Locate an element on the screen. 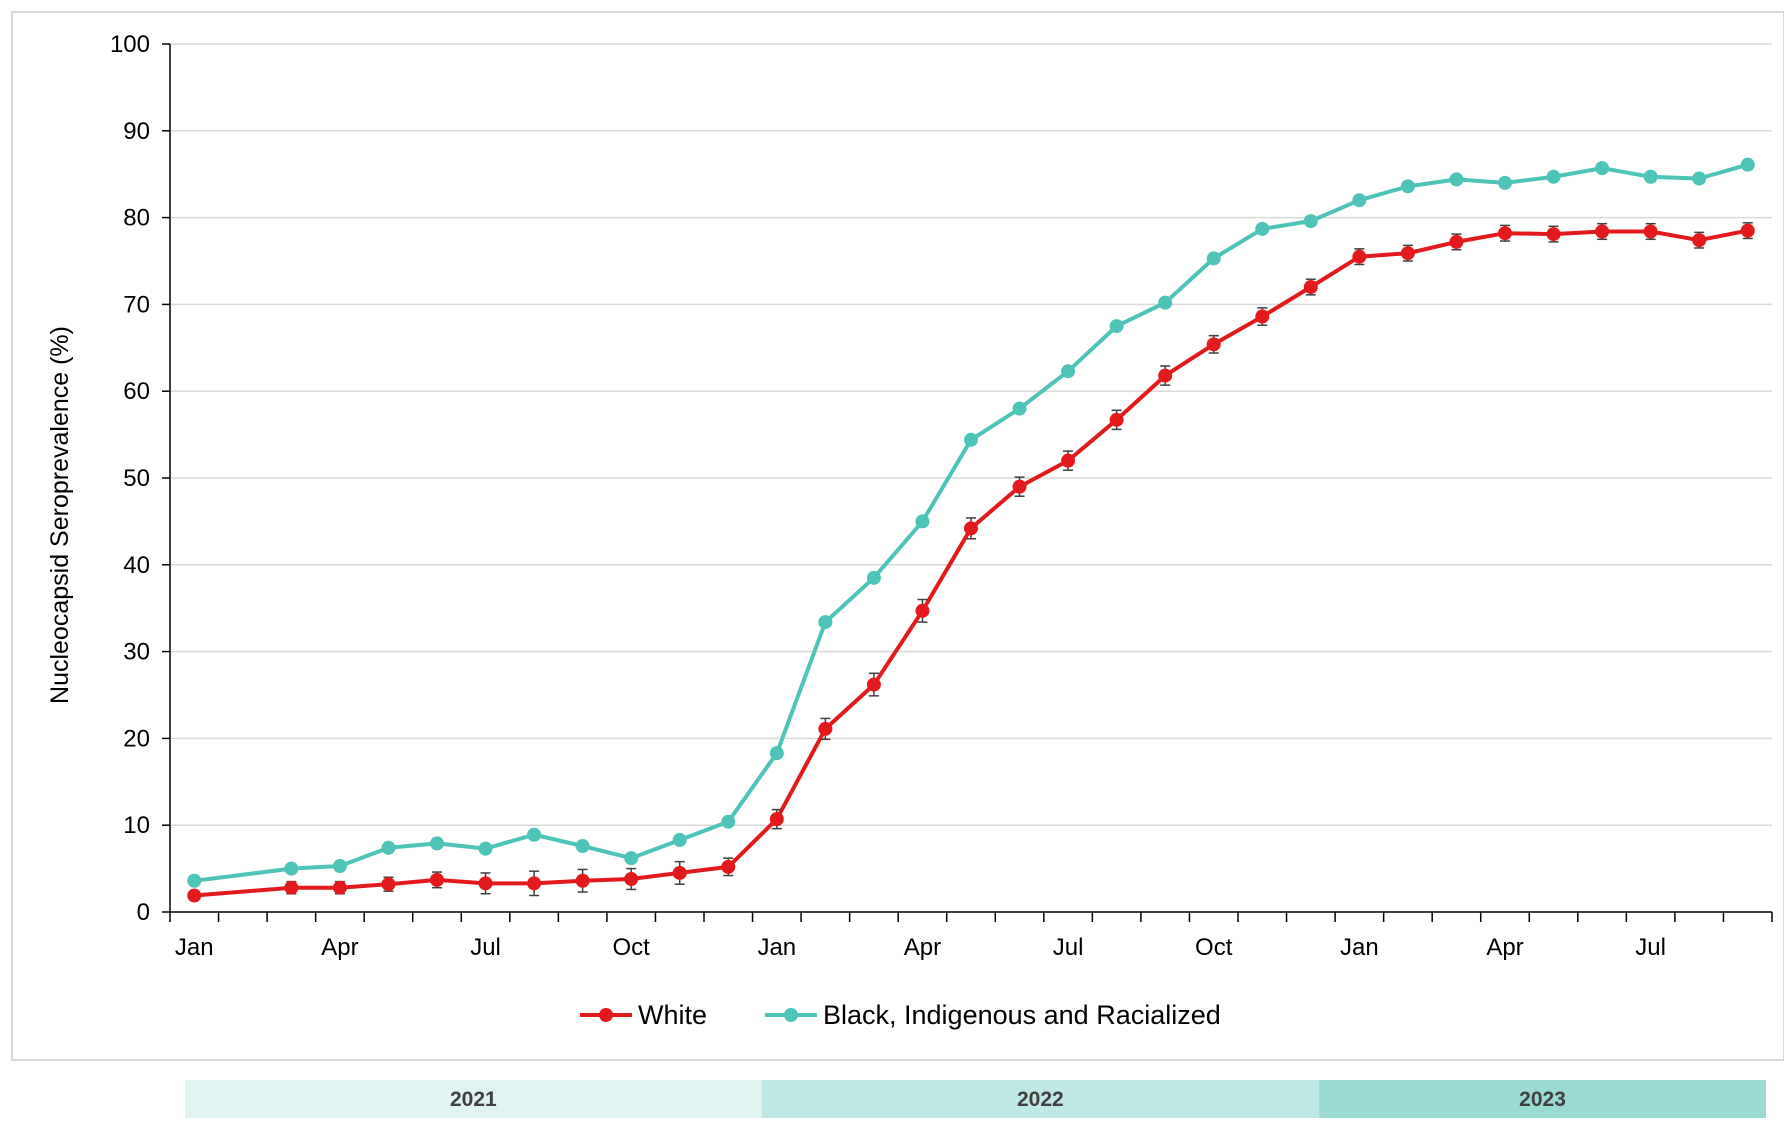  y-tick-label: 30 is located at coordinates (136, 652).